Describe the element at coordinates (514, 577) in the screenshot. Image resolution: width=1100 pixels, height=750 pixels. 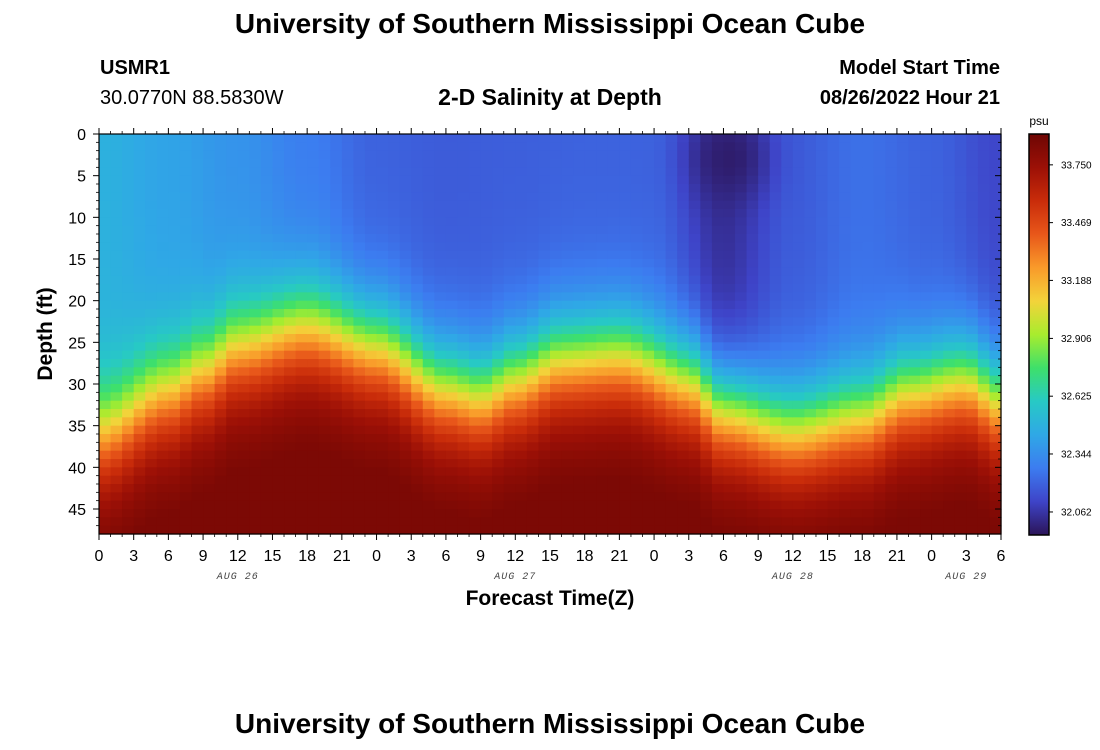
I see `date-label: AUG 27` at that location.